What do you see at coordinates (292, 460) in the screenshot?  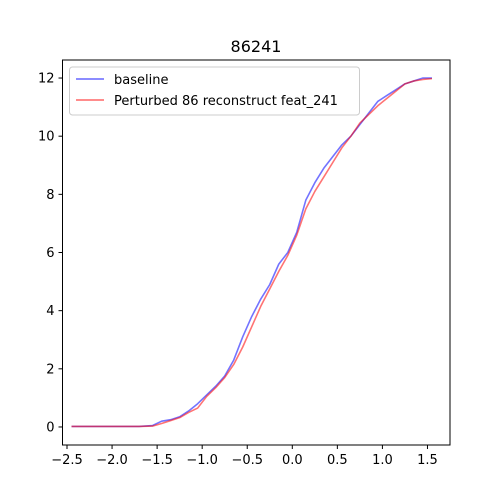 I see `x-tick-label: 0.0` at bounding box center [292, 460].